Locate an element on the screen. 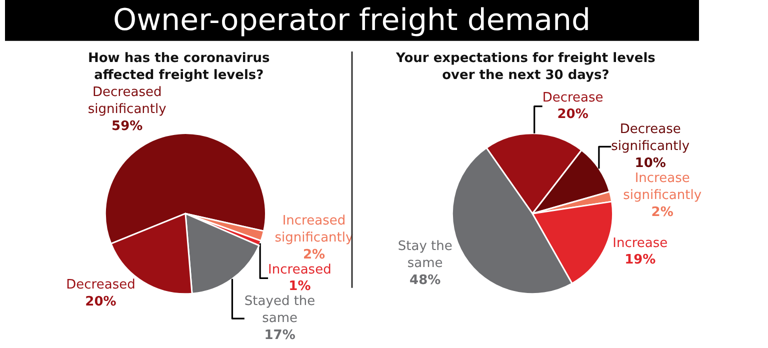  data-label: 48% is located at coordinates (425, 280).